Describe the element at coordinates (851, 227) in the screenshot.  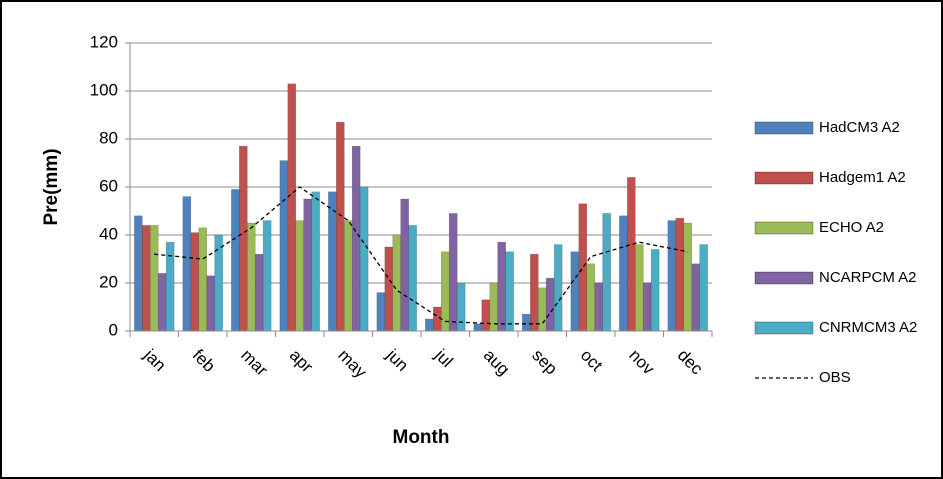
I see `legend-label: ECHO A2` at that location.